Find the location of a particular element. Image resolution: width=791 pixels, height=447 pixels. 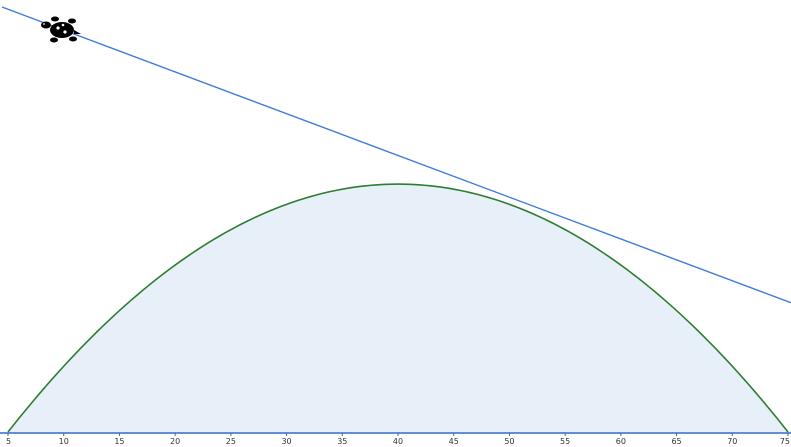

x-tick-label: 20 is located at coordinates (175, 441).